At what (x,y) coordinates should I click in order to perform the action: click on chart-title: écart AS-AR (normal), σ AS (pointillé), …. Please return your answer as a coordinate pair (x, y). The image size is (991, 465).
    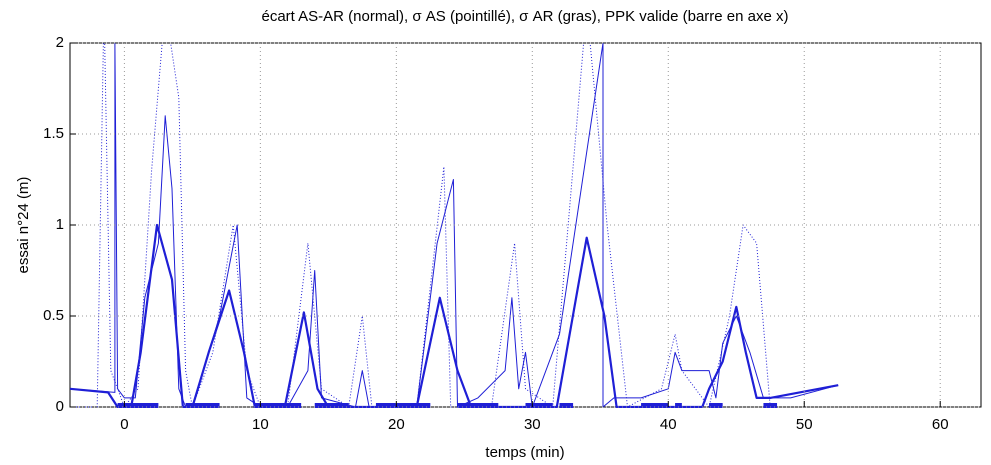
    Looking at the image, I should click on (524, 16).